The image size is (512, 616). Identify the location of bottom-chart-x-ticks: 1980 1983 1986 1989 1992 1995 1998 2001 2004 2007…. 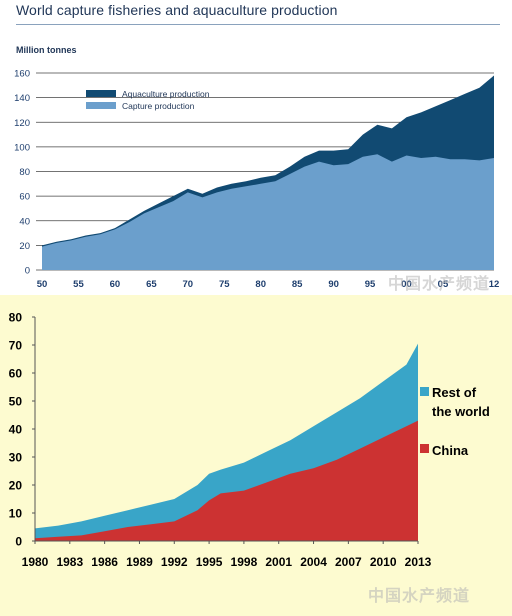
(227, 555).